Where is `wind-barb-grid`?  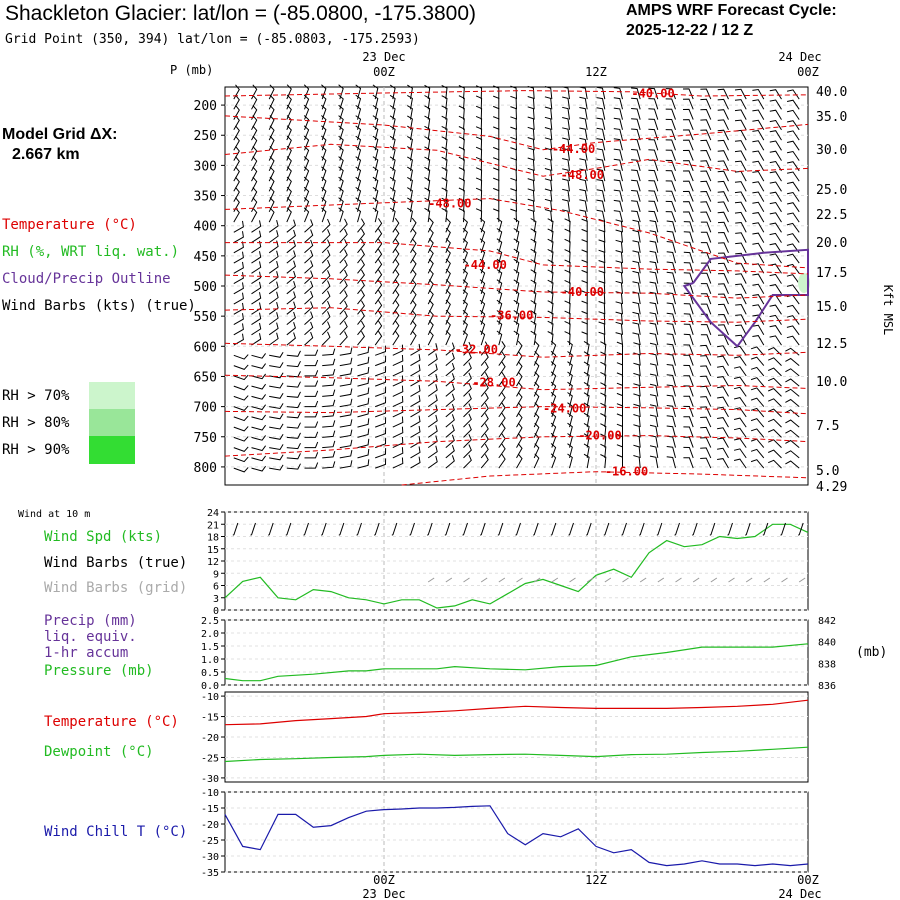
wind-barb-grid is located at coordinates (572, 580).